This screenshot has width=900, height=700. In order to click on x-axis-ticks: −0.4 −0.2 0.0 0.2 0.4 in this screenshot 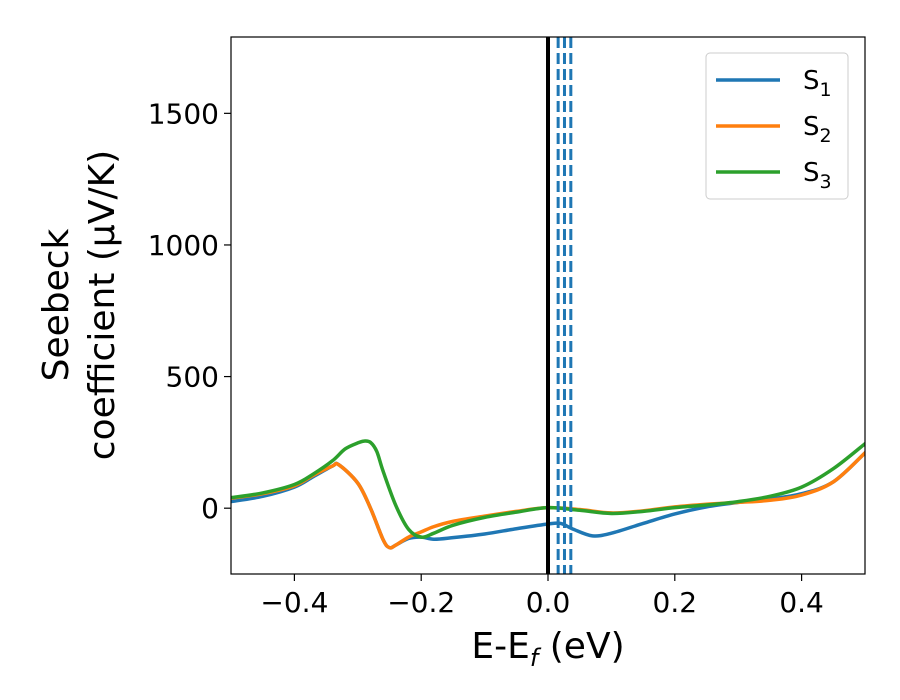, I will do `click(542, 596)`.